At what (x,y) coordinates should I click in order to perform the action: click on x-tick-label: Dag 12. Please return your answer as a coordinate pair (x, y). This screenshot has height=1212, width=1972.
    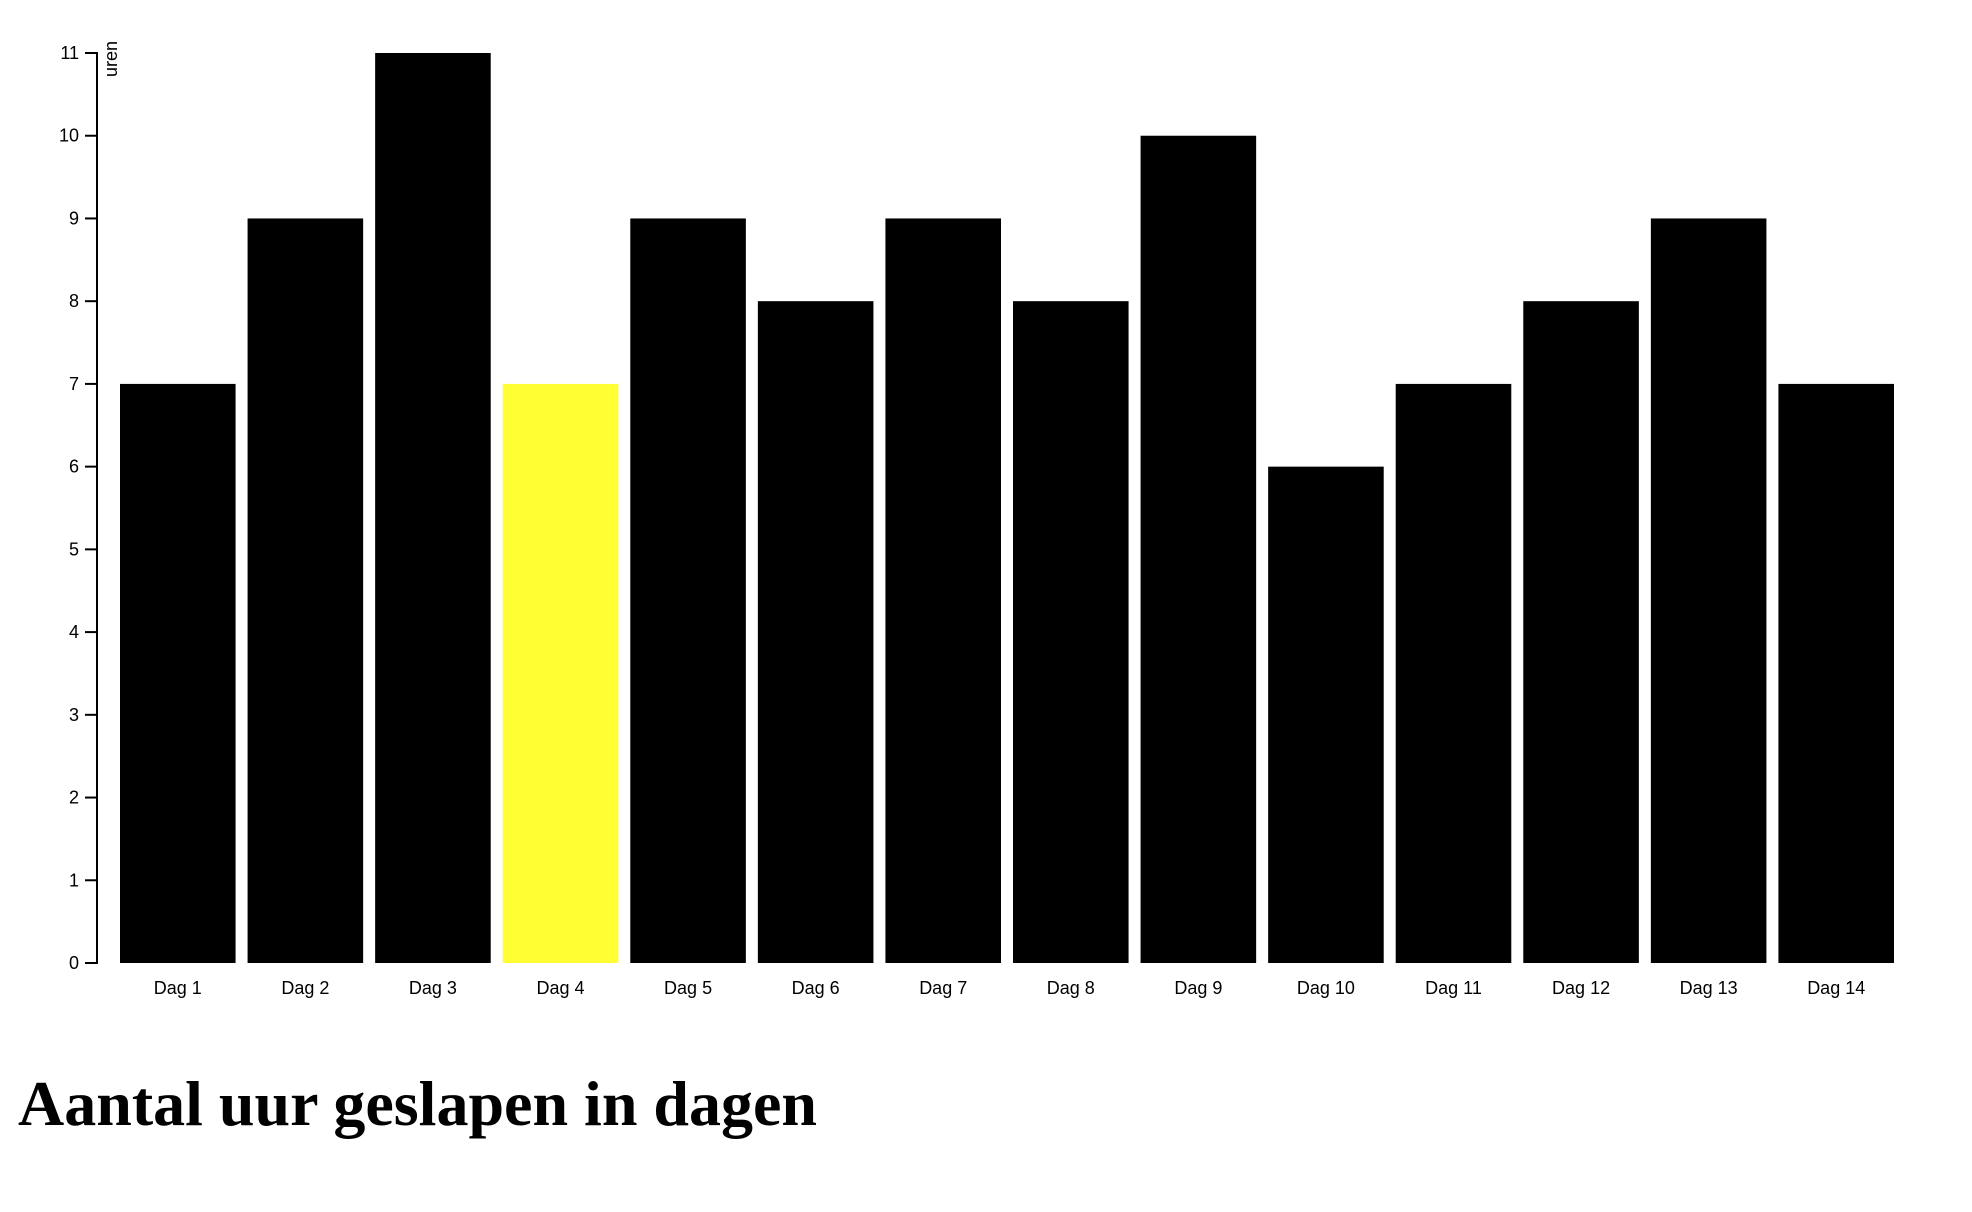
    Looking at the image, I should click on (1581, 988).